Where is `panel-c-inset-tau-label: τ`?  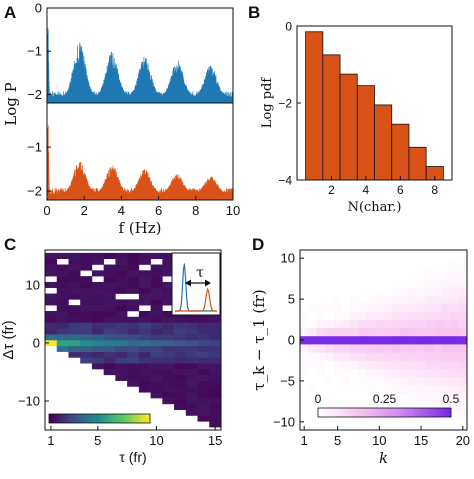
panel-c-inset-tau-label: τ is located at coordinates (200, 273).